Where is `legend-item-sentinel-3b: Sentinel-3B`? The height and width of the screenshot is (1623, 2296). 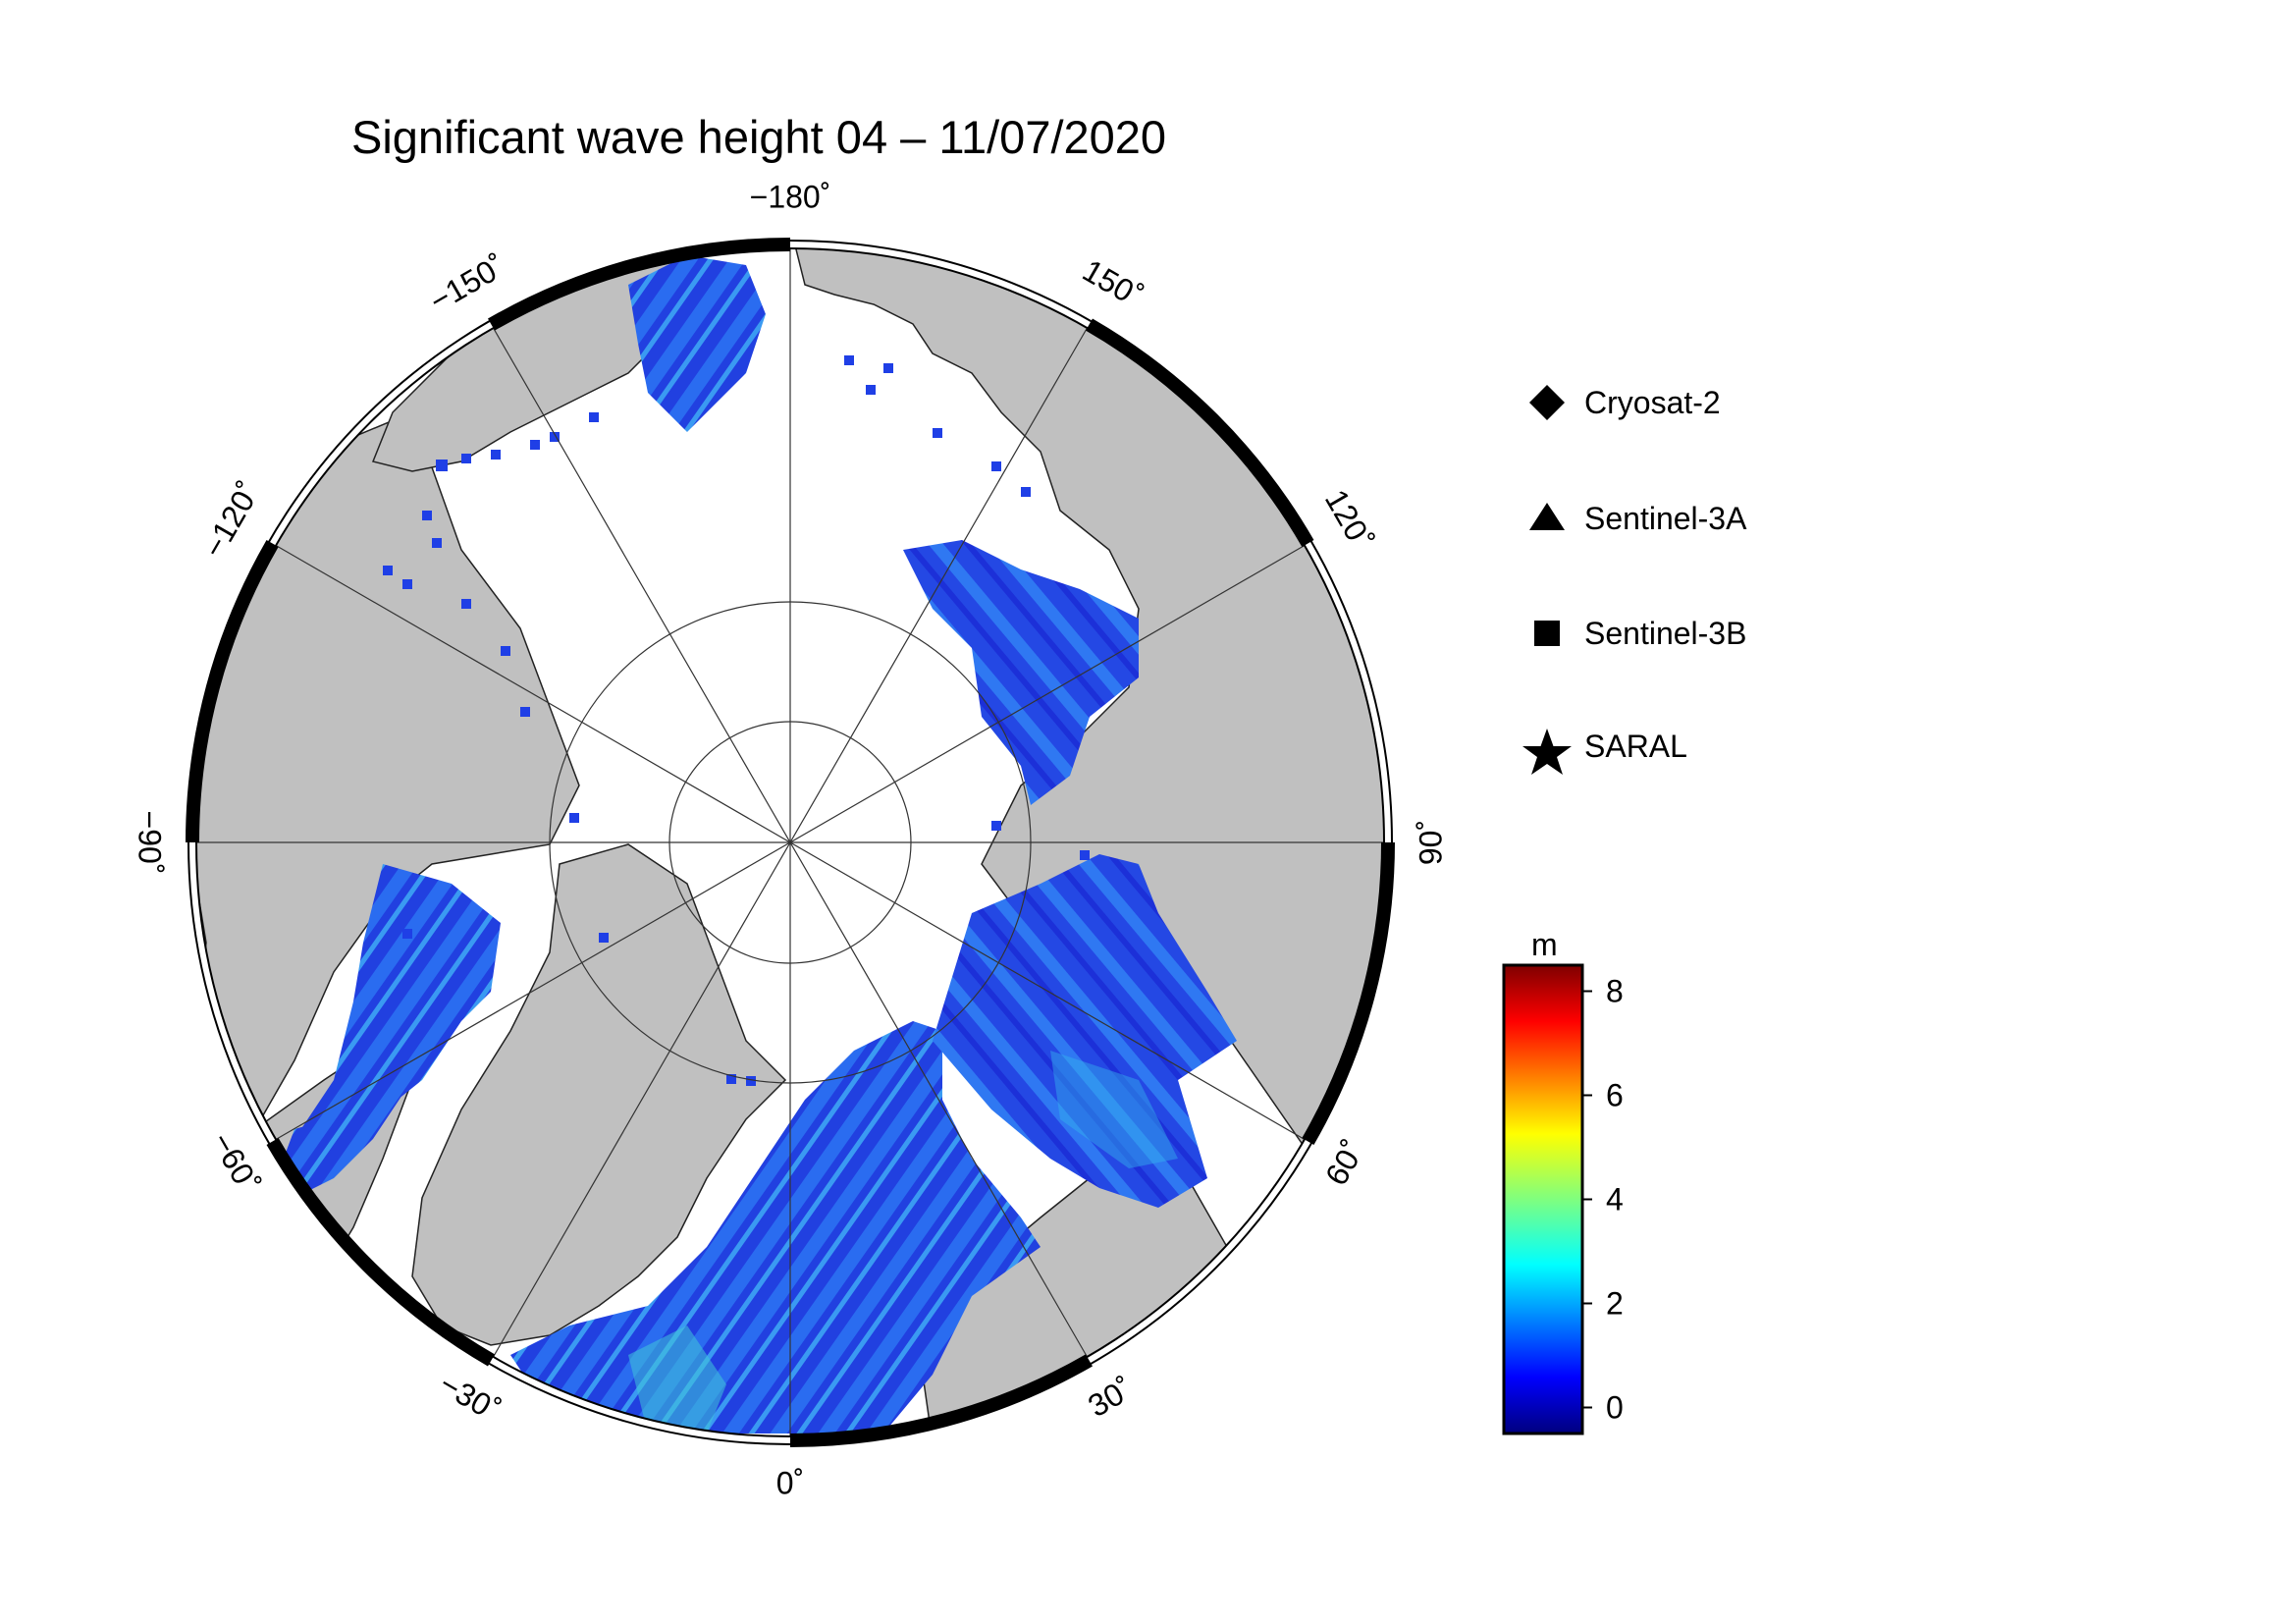
legend-item-sentinel-3b: Sentinel-3B is located at coordinates (1640, 633).